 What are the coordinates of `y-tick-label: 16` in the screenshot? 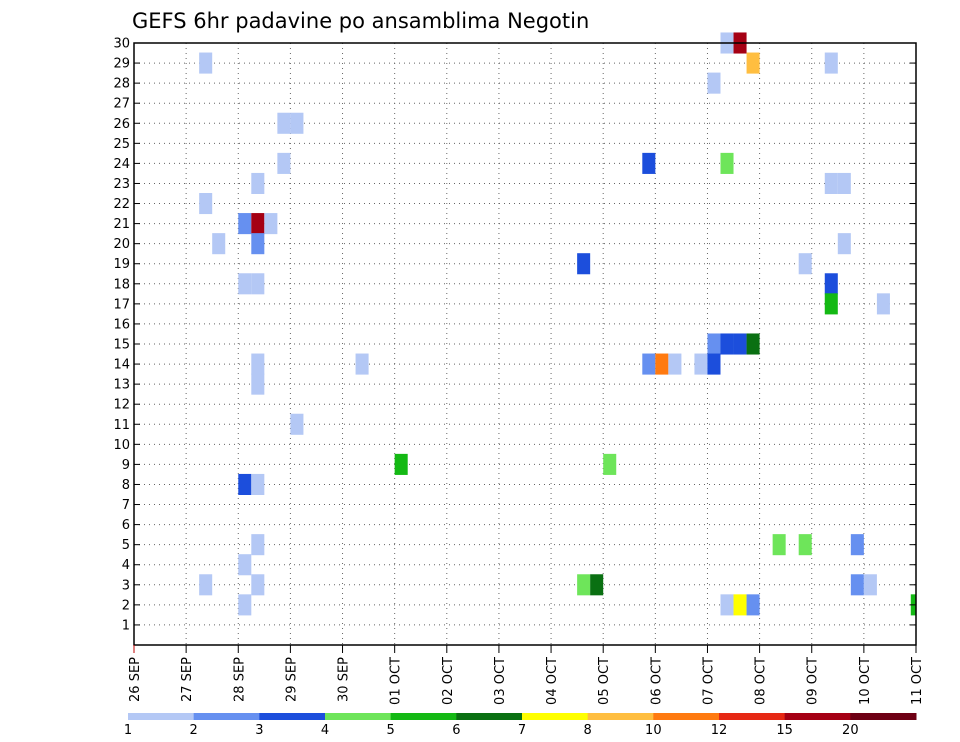 It's located at (121, 324).